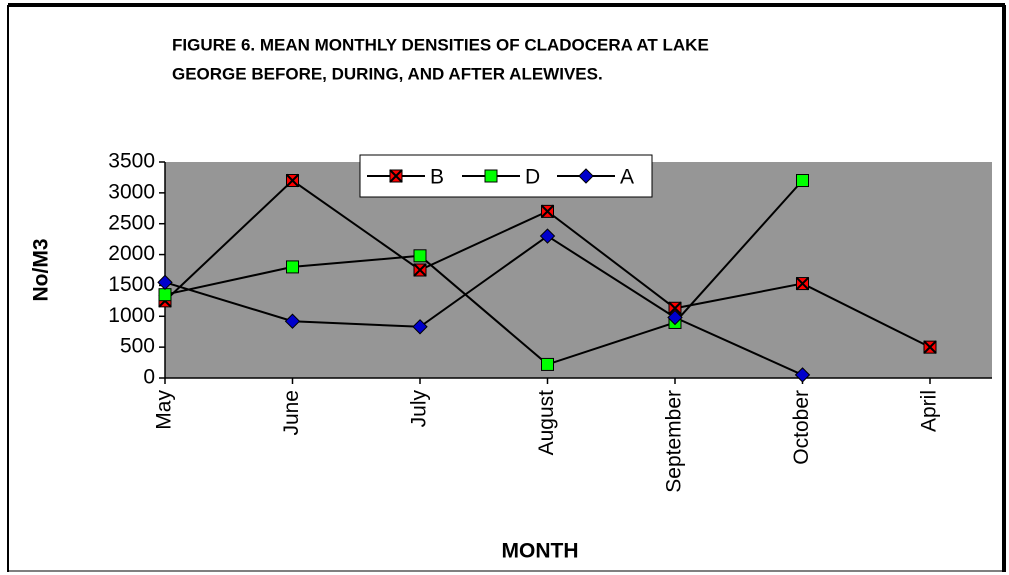 This screenshot has height=575, width=1009. I want to click on legend-label: D, so click(532, 177).